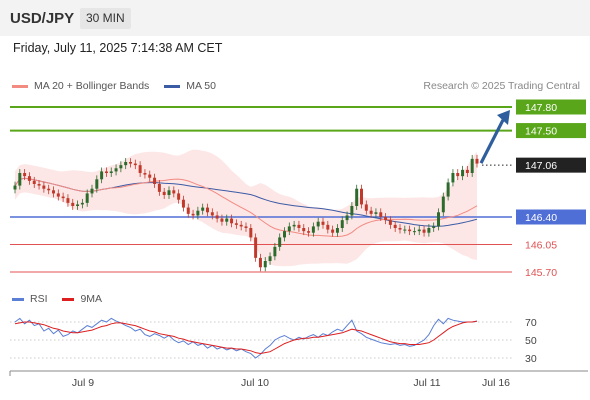 Image resolution: width=590 pixels, height=400 pixels. What do you see at coordinates (541, 108) in the screenshot?
I see `level-label-147.80: 147.80` at bounding box center [541, 108].